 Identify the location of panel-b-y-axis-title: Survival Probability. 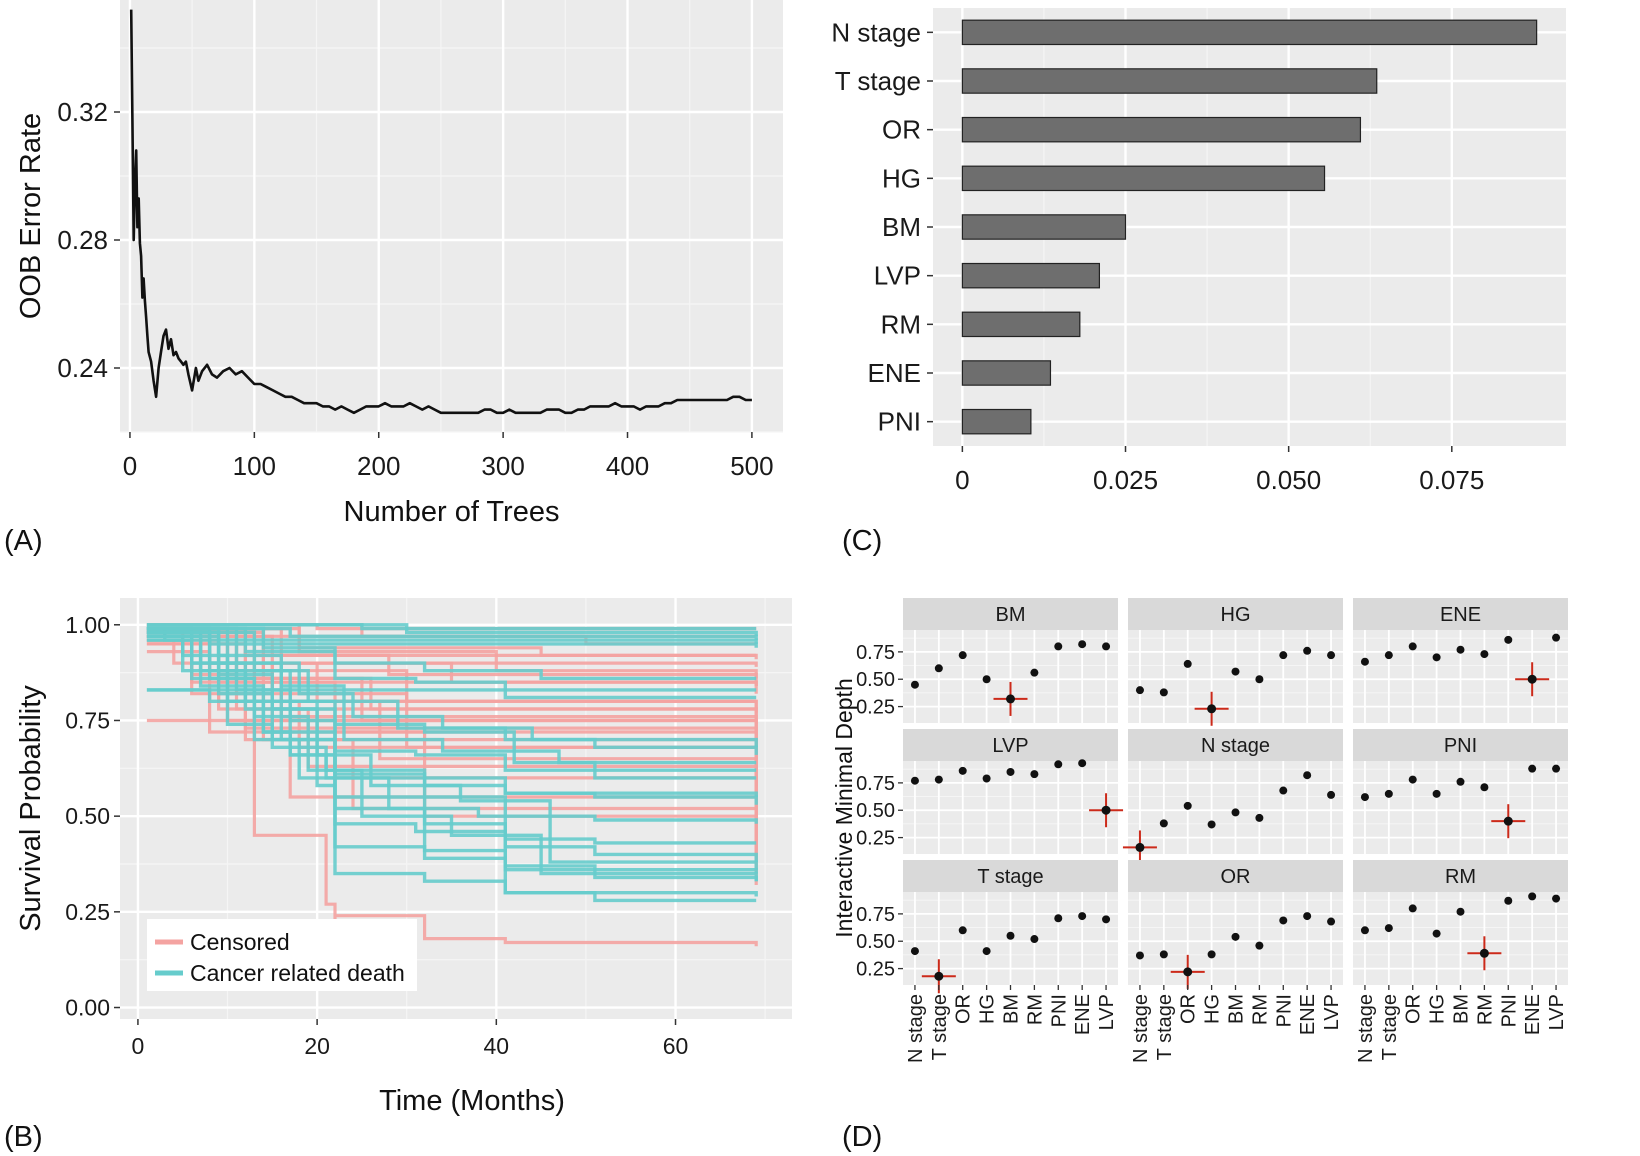
(31, 808).